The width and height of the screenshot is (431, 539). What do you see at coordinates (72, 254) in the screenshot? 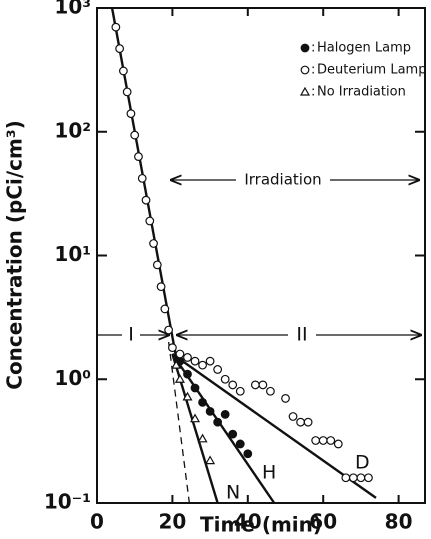
I see `y-tick-label: 10¹` at bounding box center [72, 254].